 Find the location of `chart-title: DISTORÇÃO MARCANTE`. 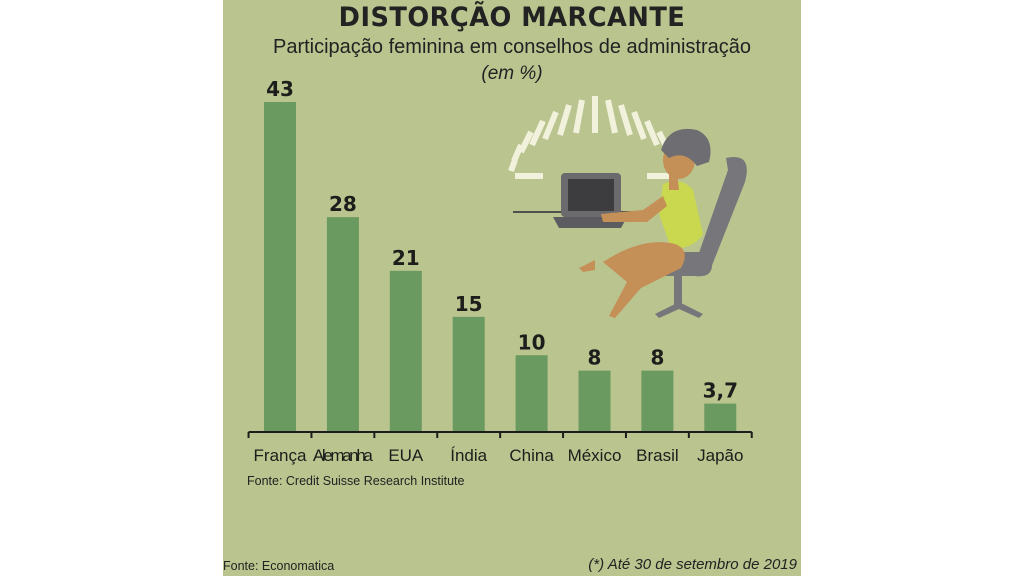

chart-title: DISTORÇÃO MARCANTE is located at coordinates (512, 17).